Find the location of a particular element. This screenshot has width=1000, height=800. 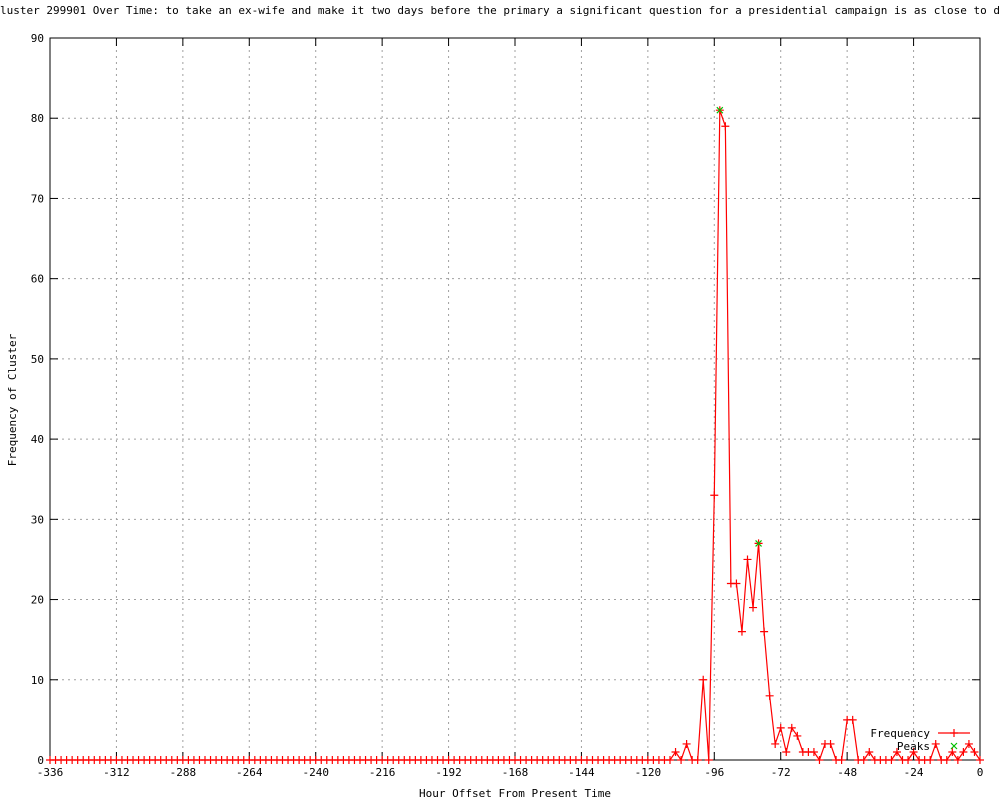

y-tick-label: 30 is located at coordinates (37, 519).